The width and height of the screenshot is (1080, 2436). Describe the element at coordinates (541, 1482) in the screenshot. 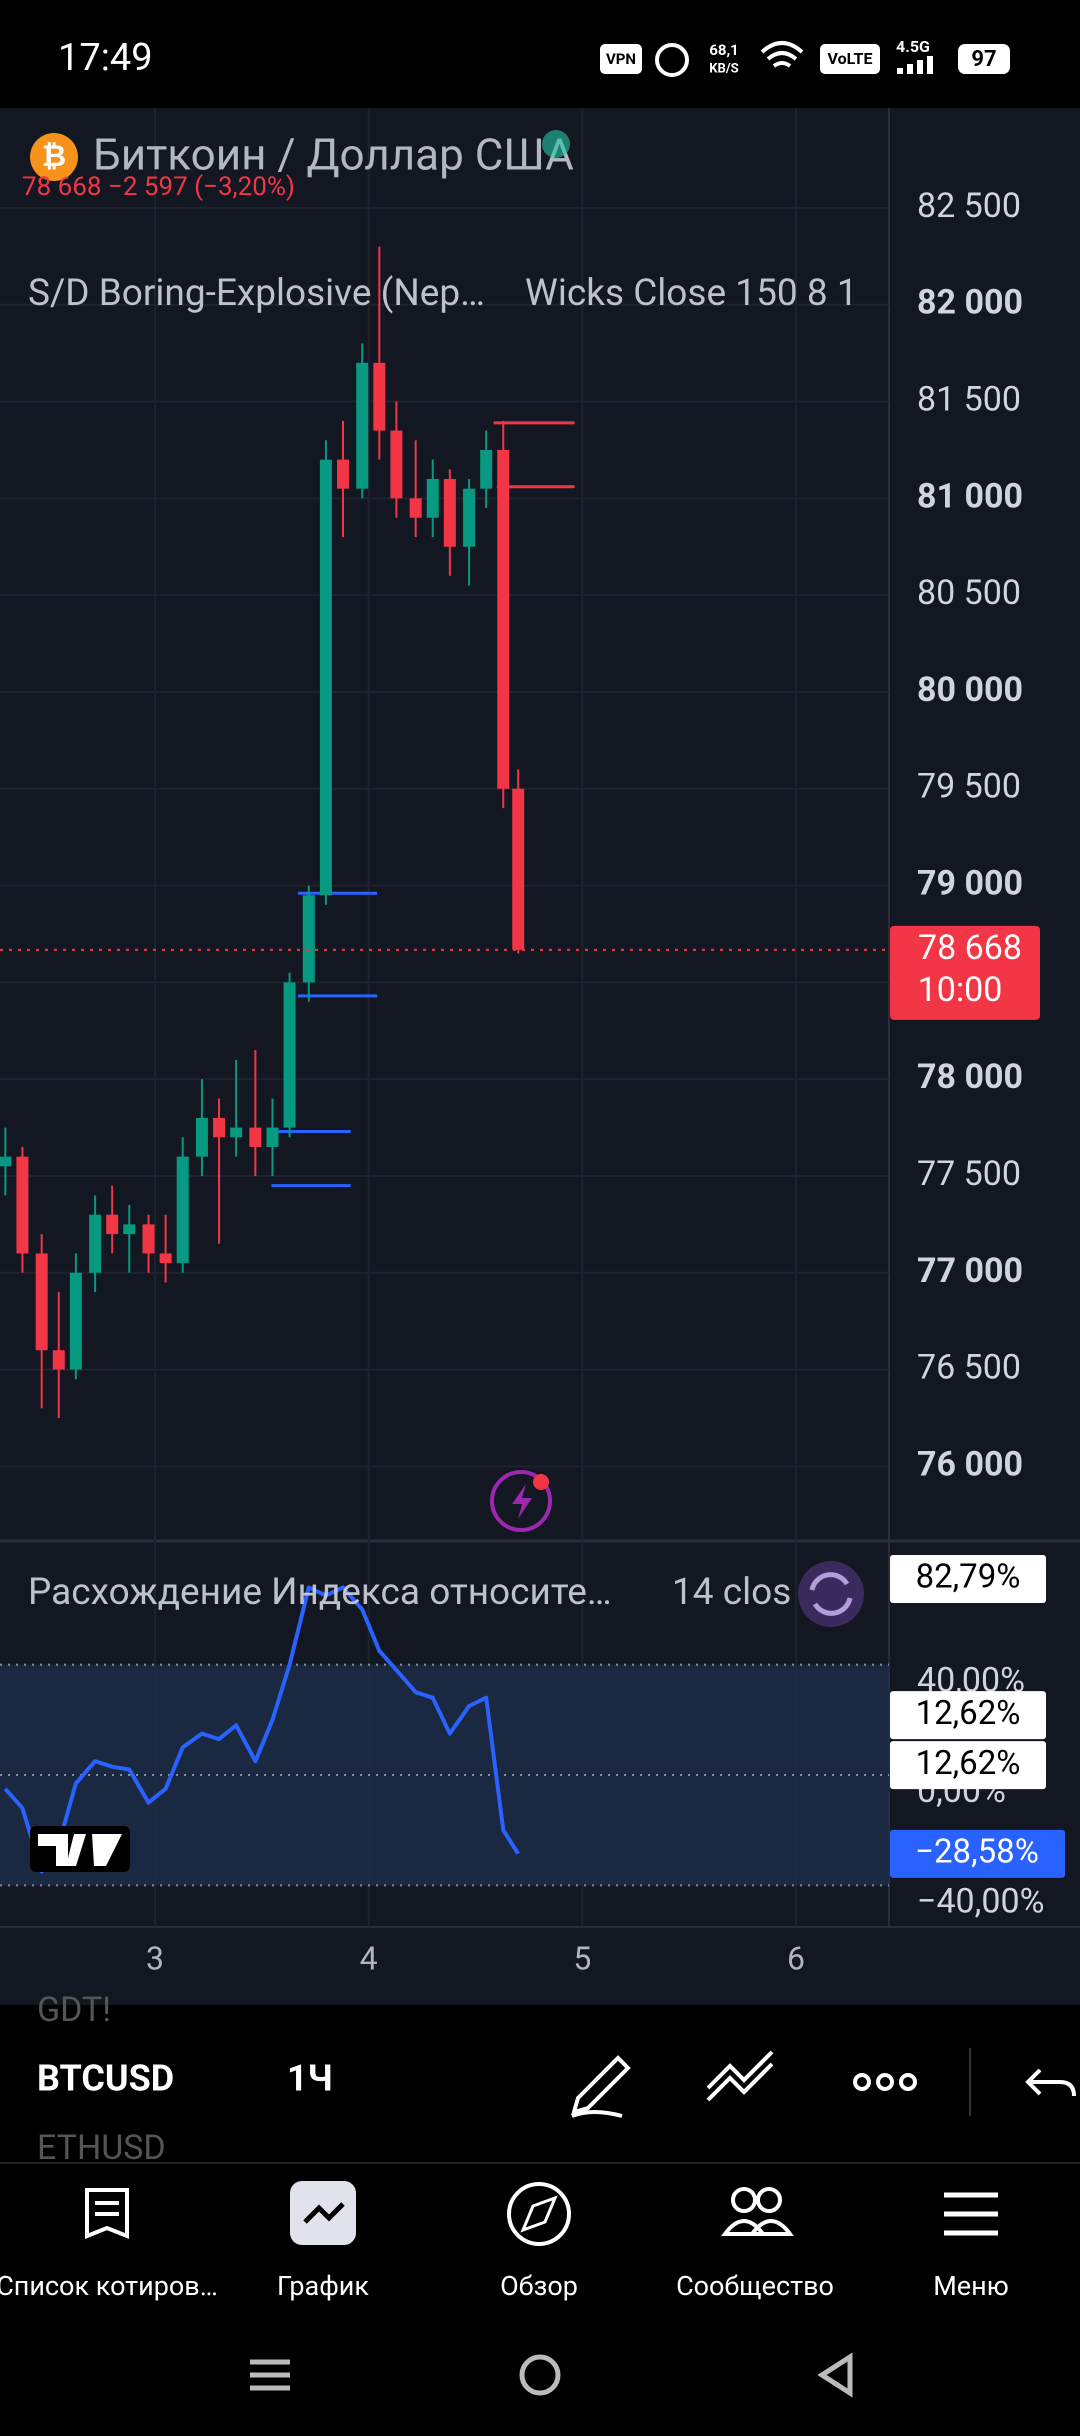

I see `alert-dot` at that location.